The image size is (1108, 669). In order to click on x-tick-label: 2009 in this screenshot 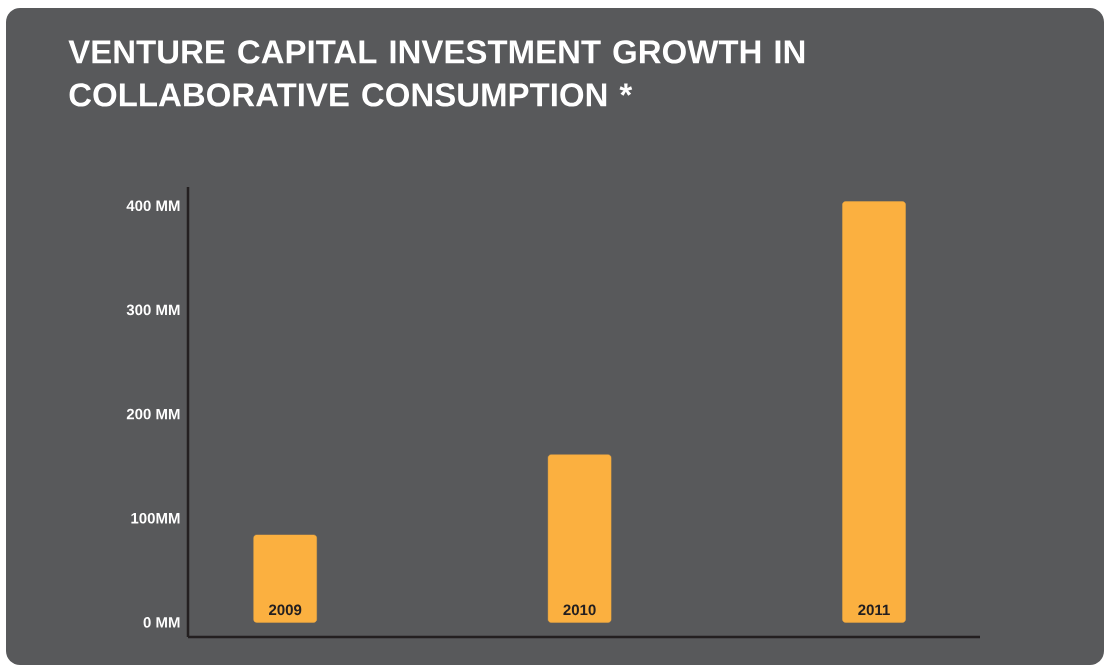, I will do `click(285, 610)`.